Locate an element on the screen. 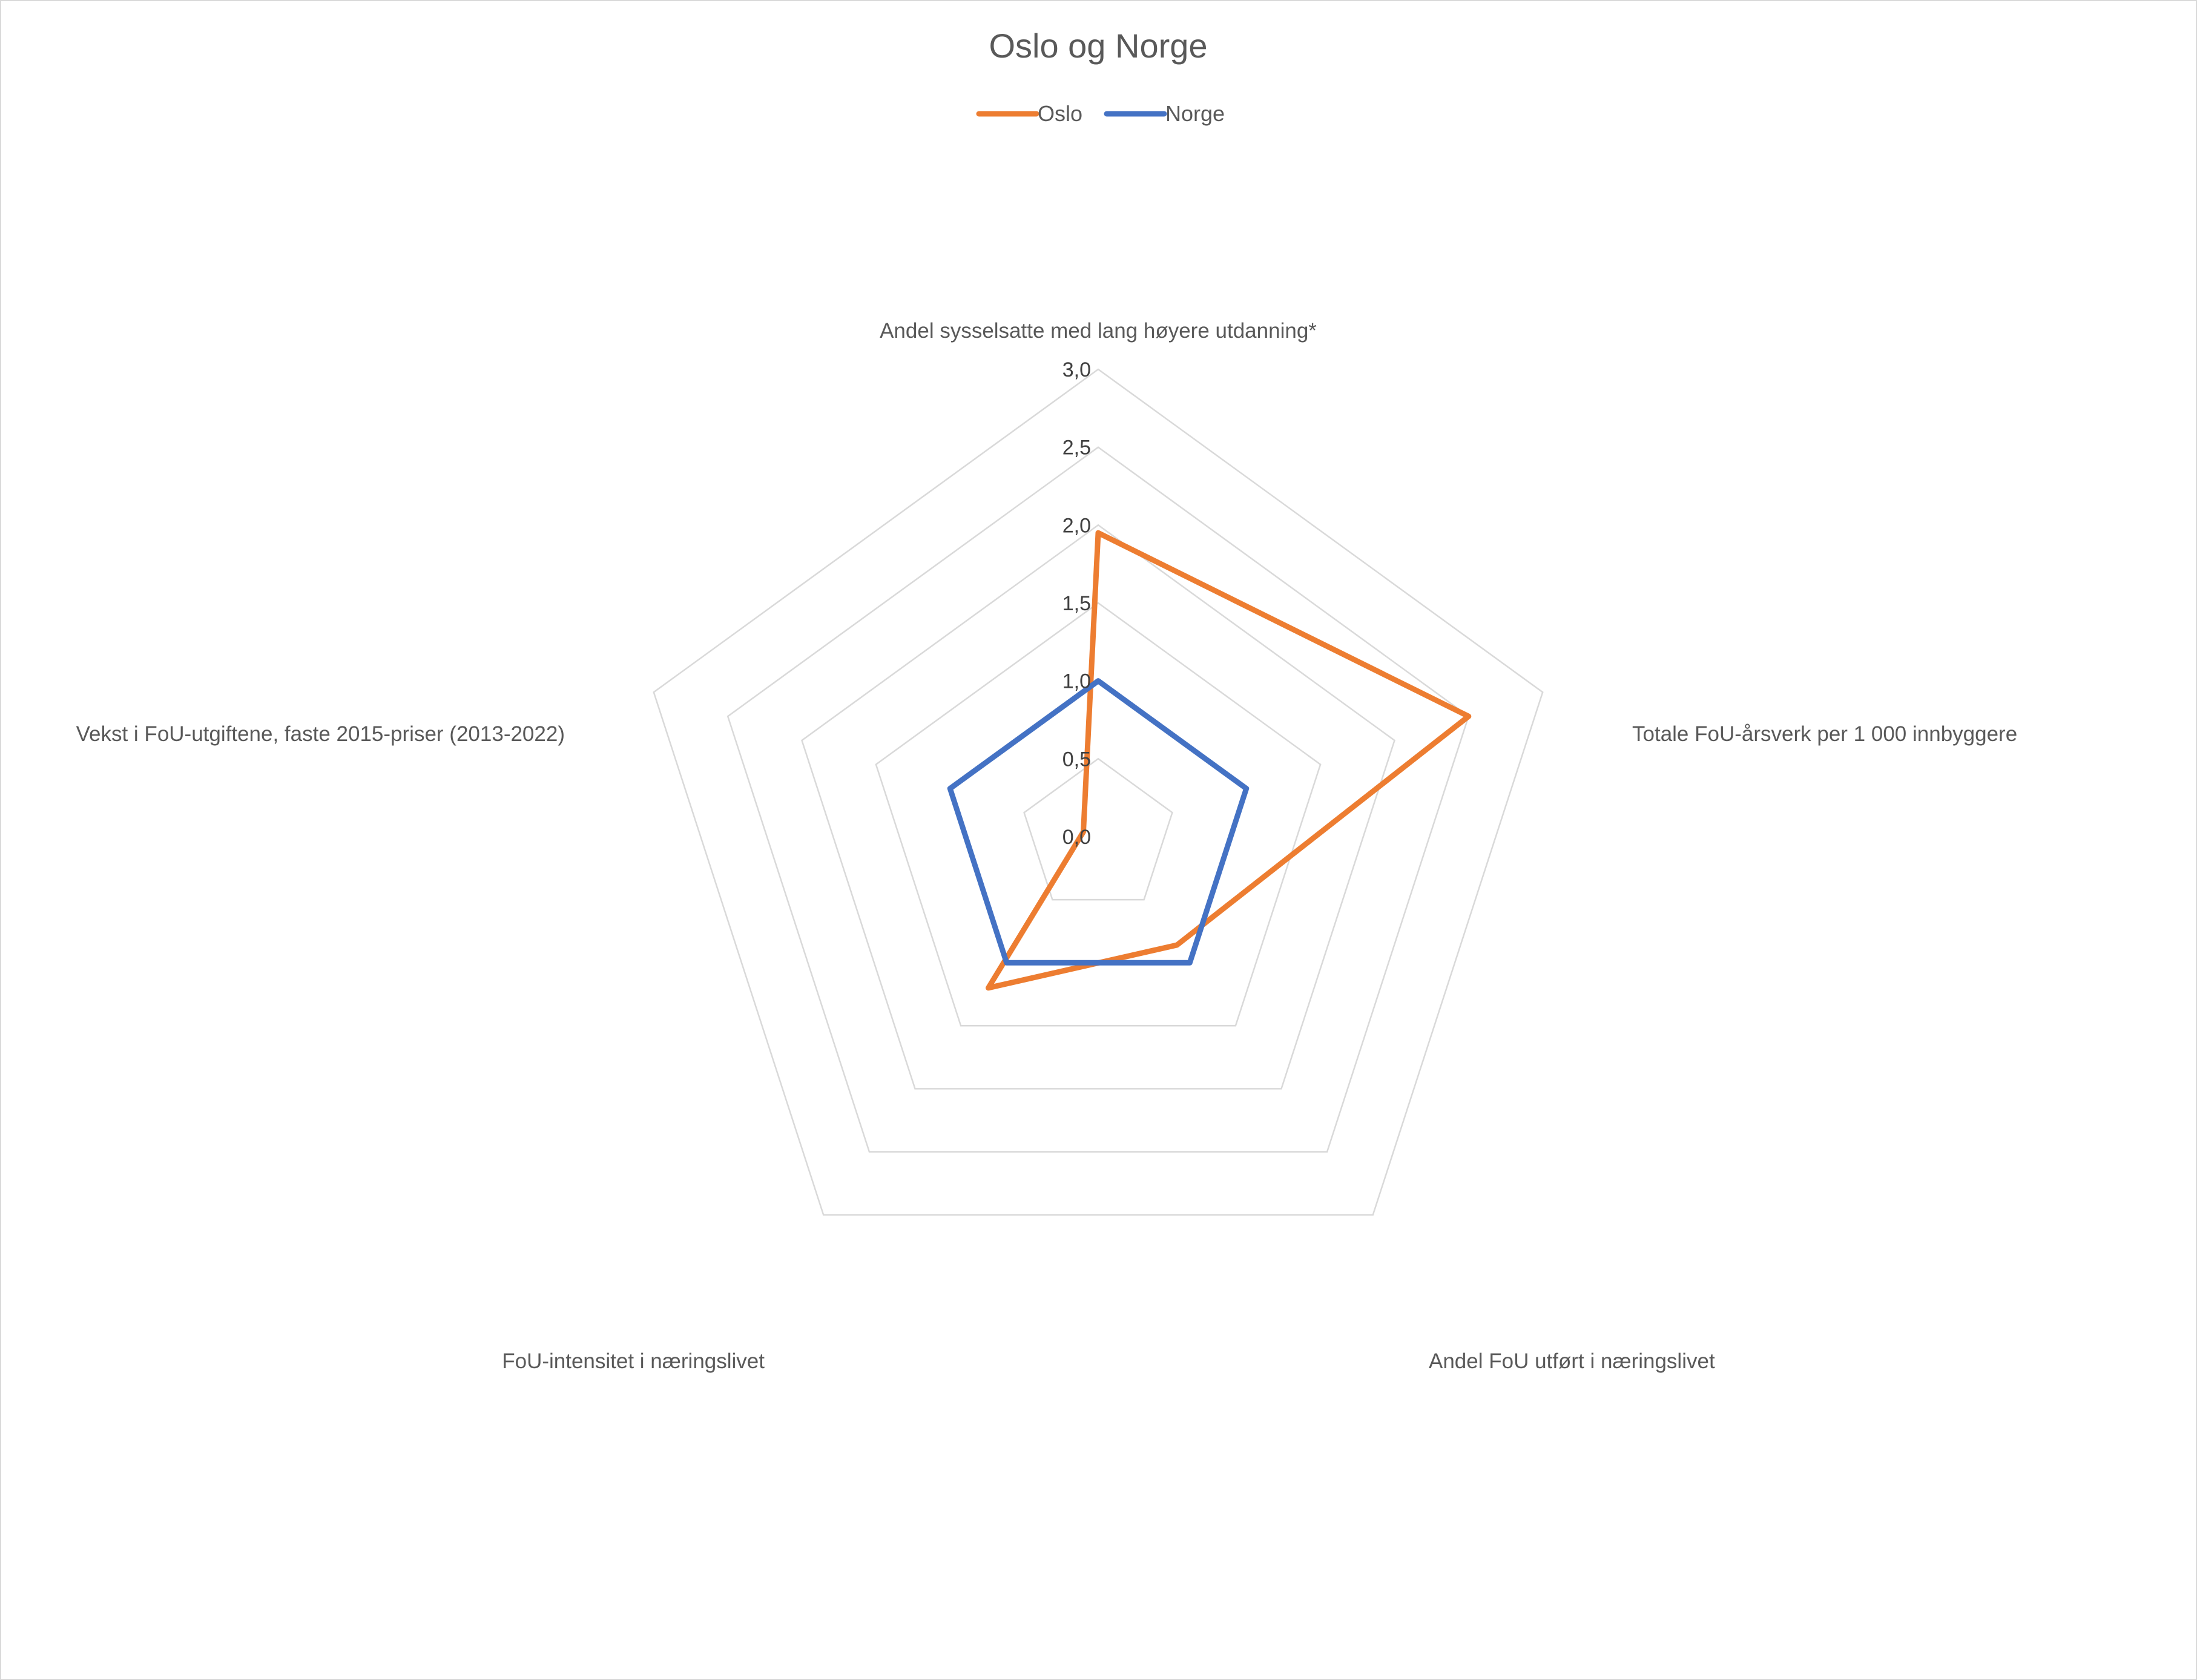 This screenshot has width=2197, height=1680. radial-tick-label: 2,5 is located at coordinates (1076, 448).